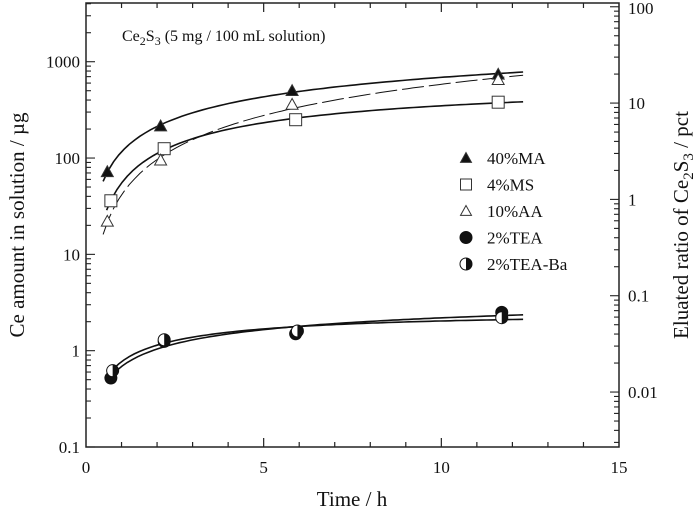 This screenshot has width=700, height=511. What do you see at coordinates (63, 62) in the screenshot?
I see `y-tick-label: 1000` at bounding box center [63, 62].